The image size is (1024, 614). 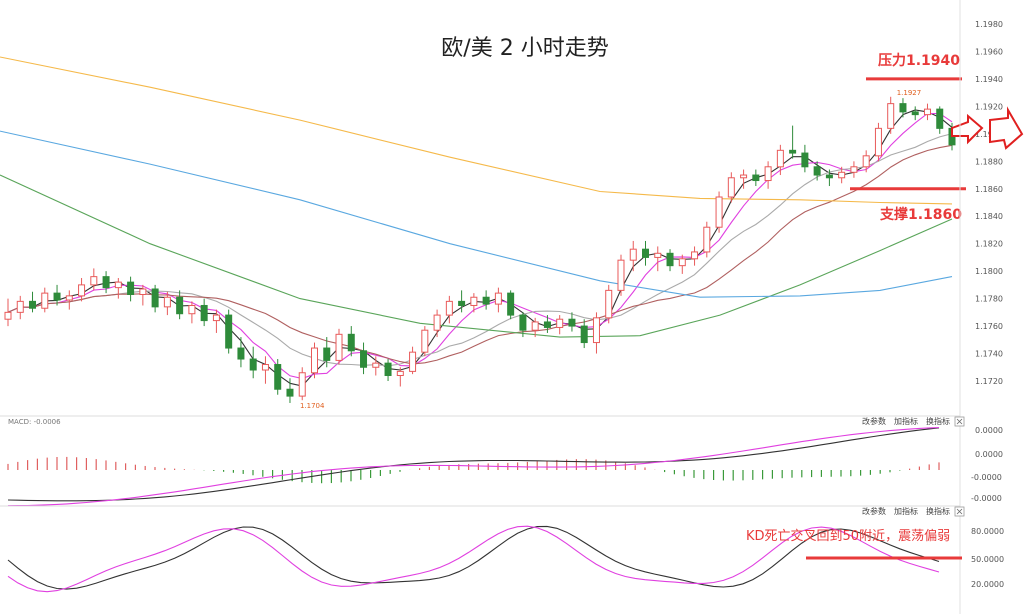 What do you see at coordinates (989, 454) in the screenshot?
I see `macd-tick: 0.0000` at bounding box center [989, 454].